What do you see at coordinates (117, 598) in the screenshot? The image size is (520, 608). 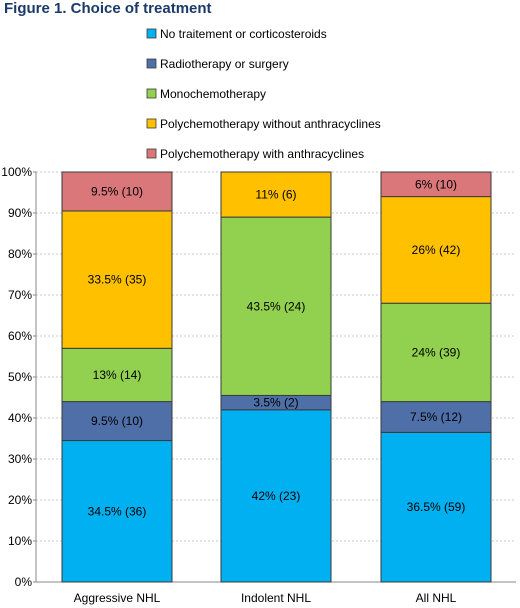 I see `x-category-label: Aggressive NHL` at bounding box center [117, 598].